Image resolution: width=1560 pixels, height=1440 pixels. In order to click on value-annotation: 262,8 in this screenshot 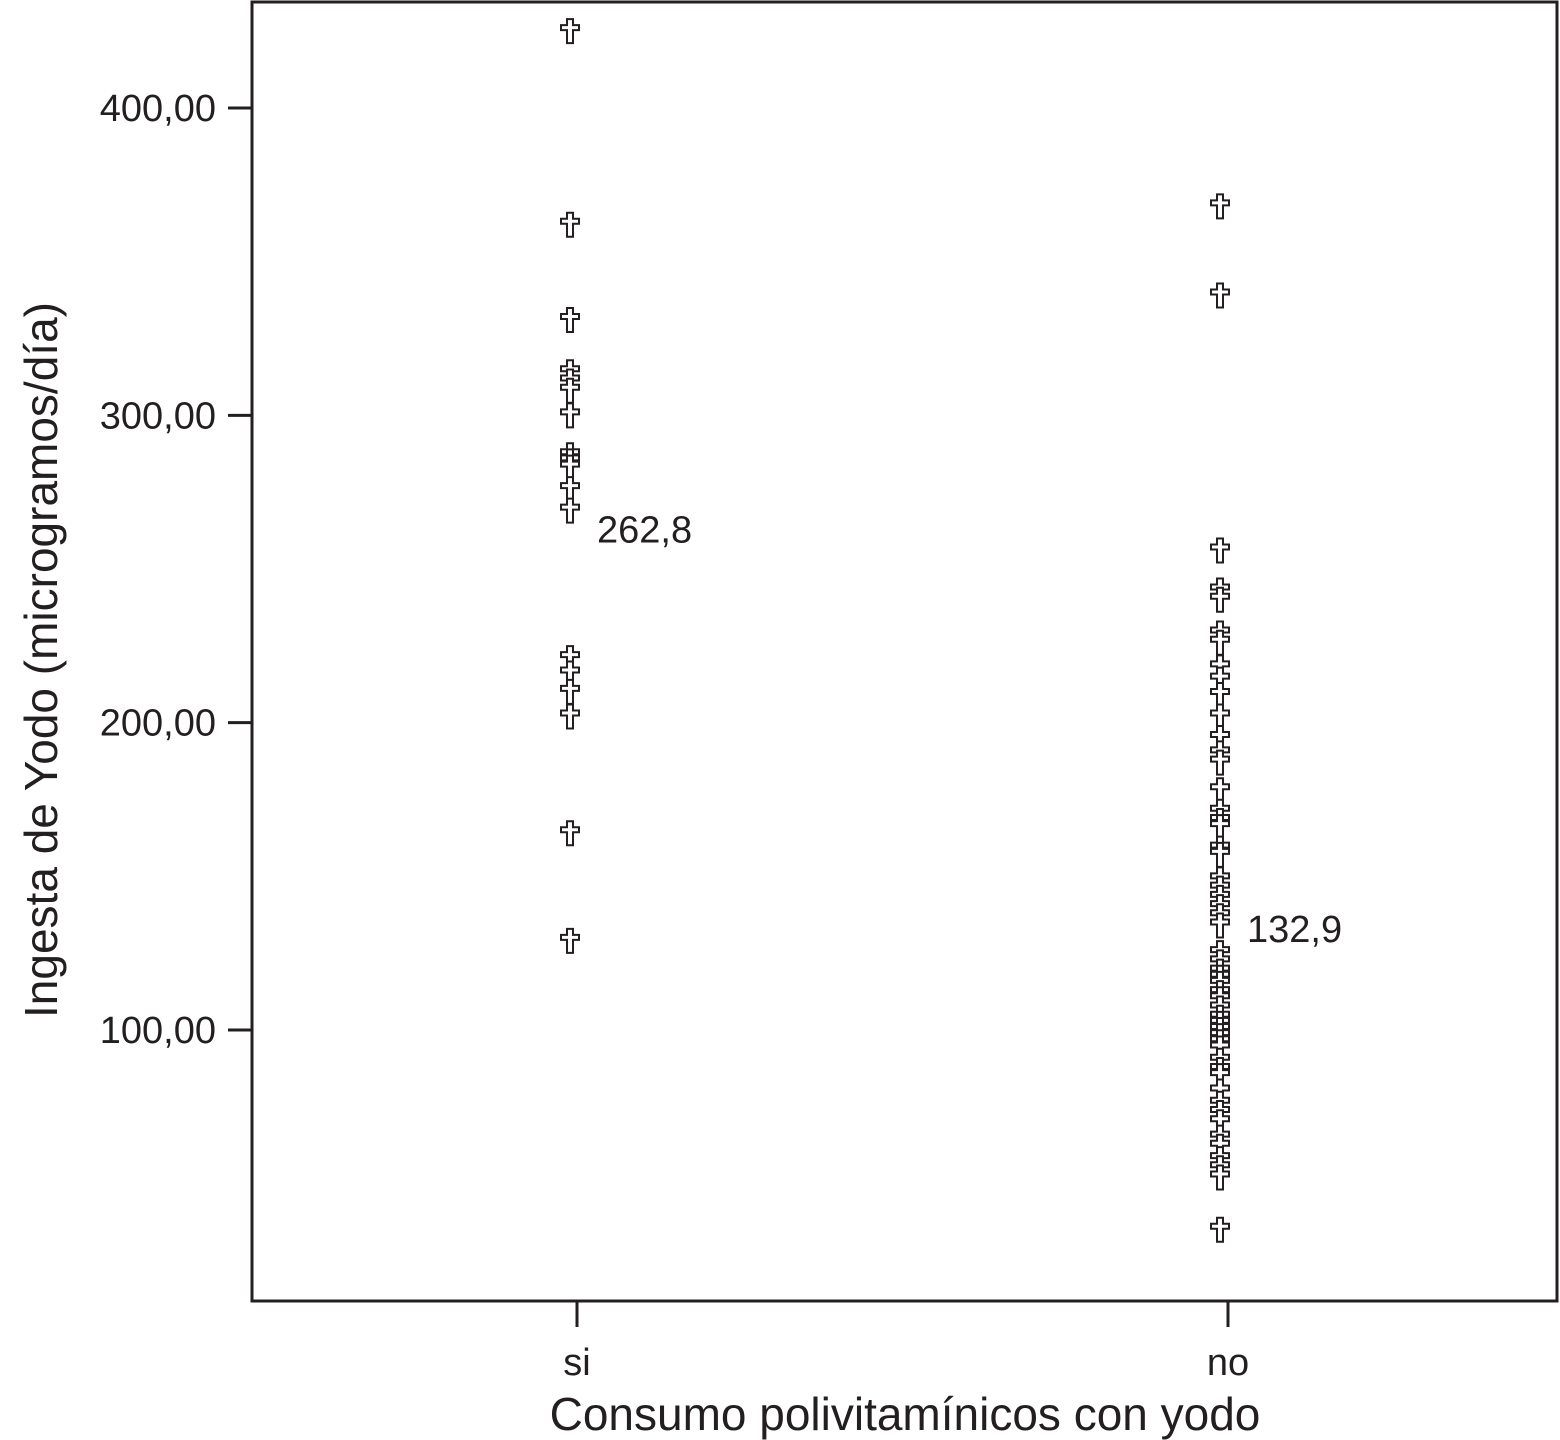, I will do `click(644, 531)`.